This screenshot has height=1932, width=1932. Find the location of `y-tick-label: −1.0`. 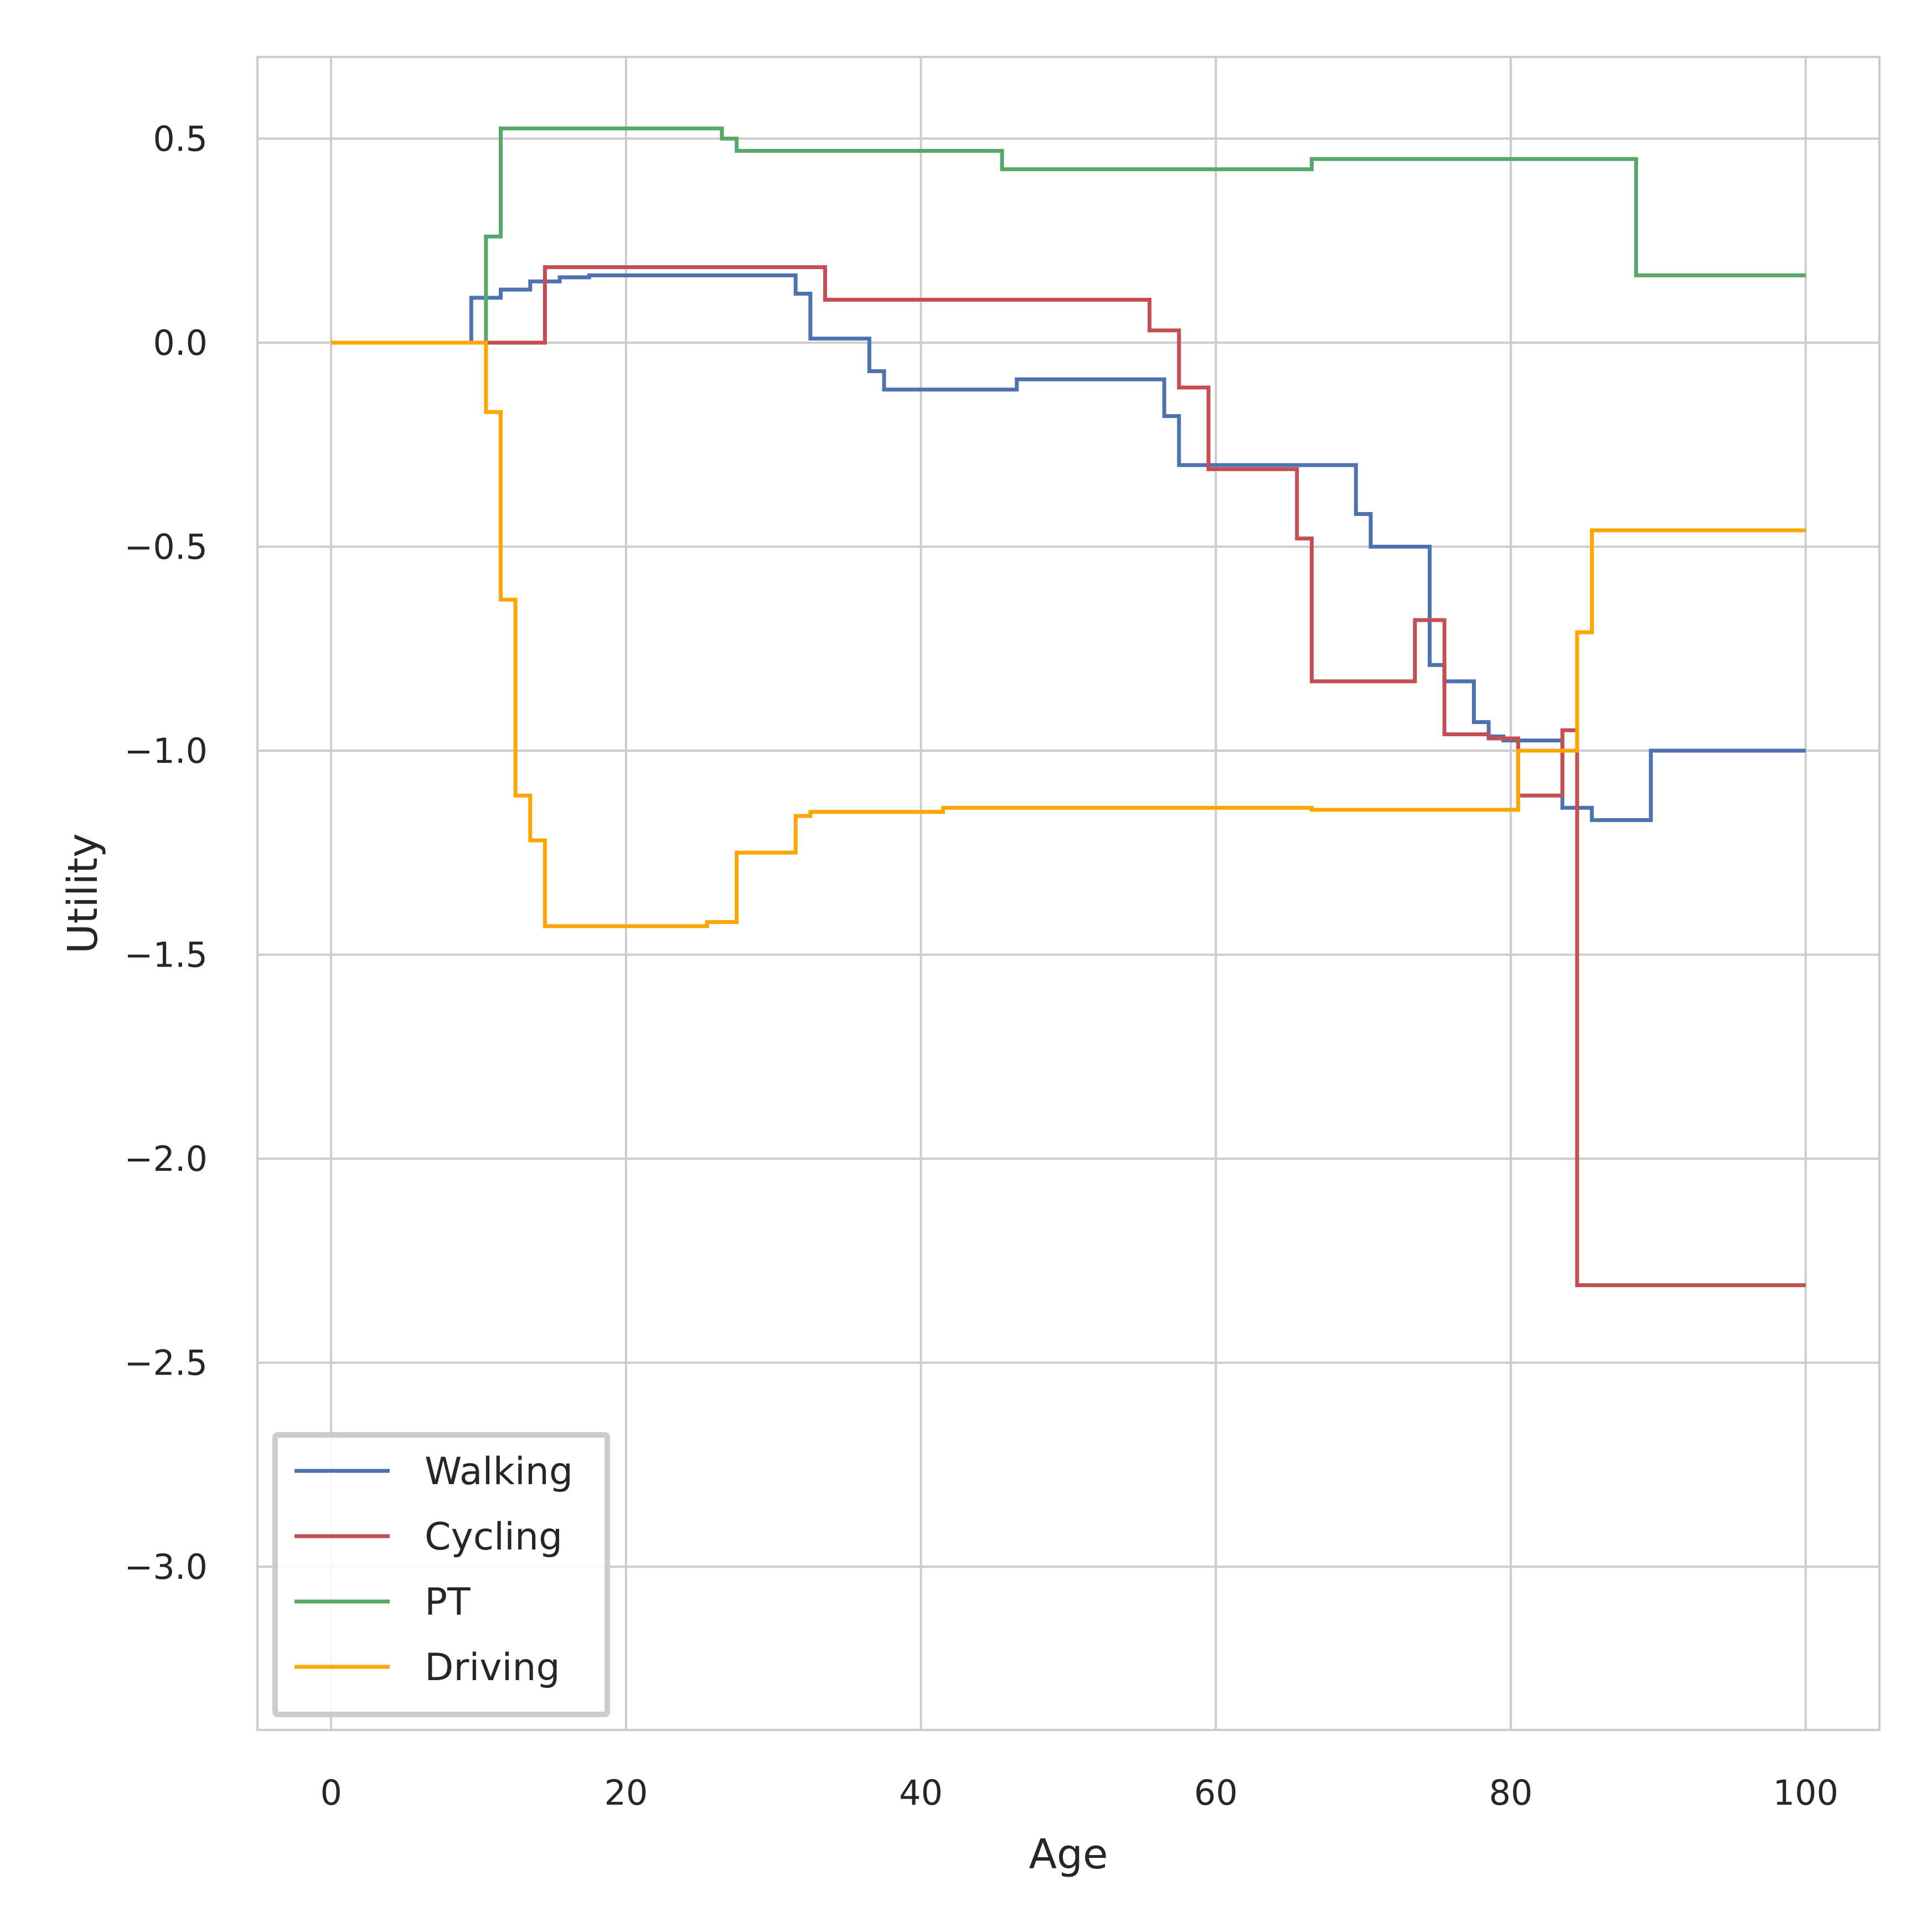

y-tick-label: −1.0 is located at coordinates (166, 751).